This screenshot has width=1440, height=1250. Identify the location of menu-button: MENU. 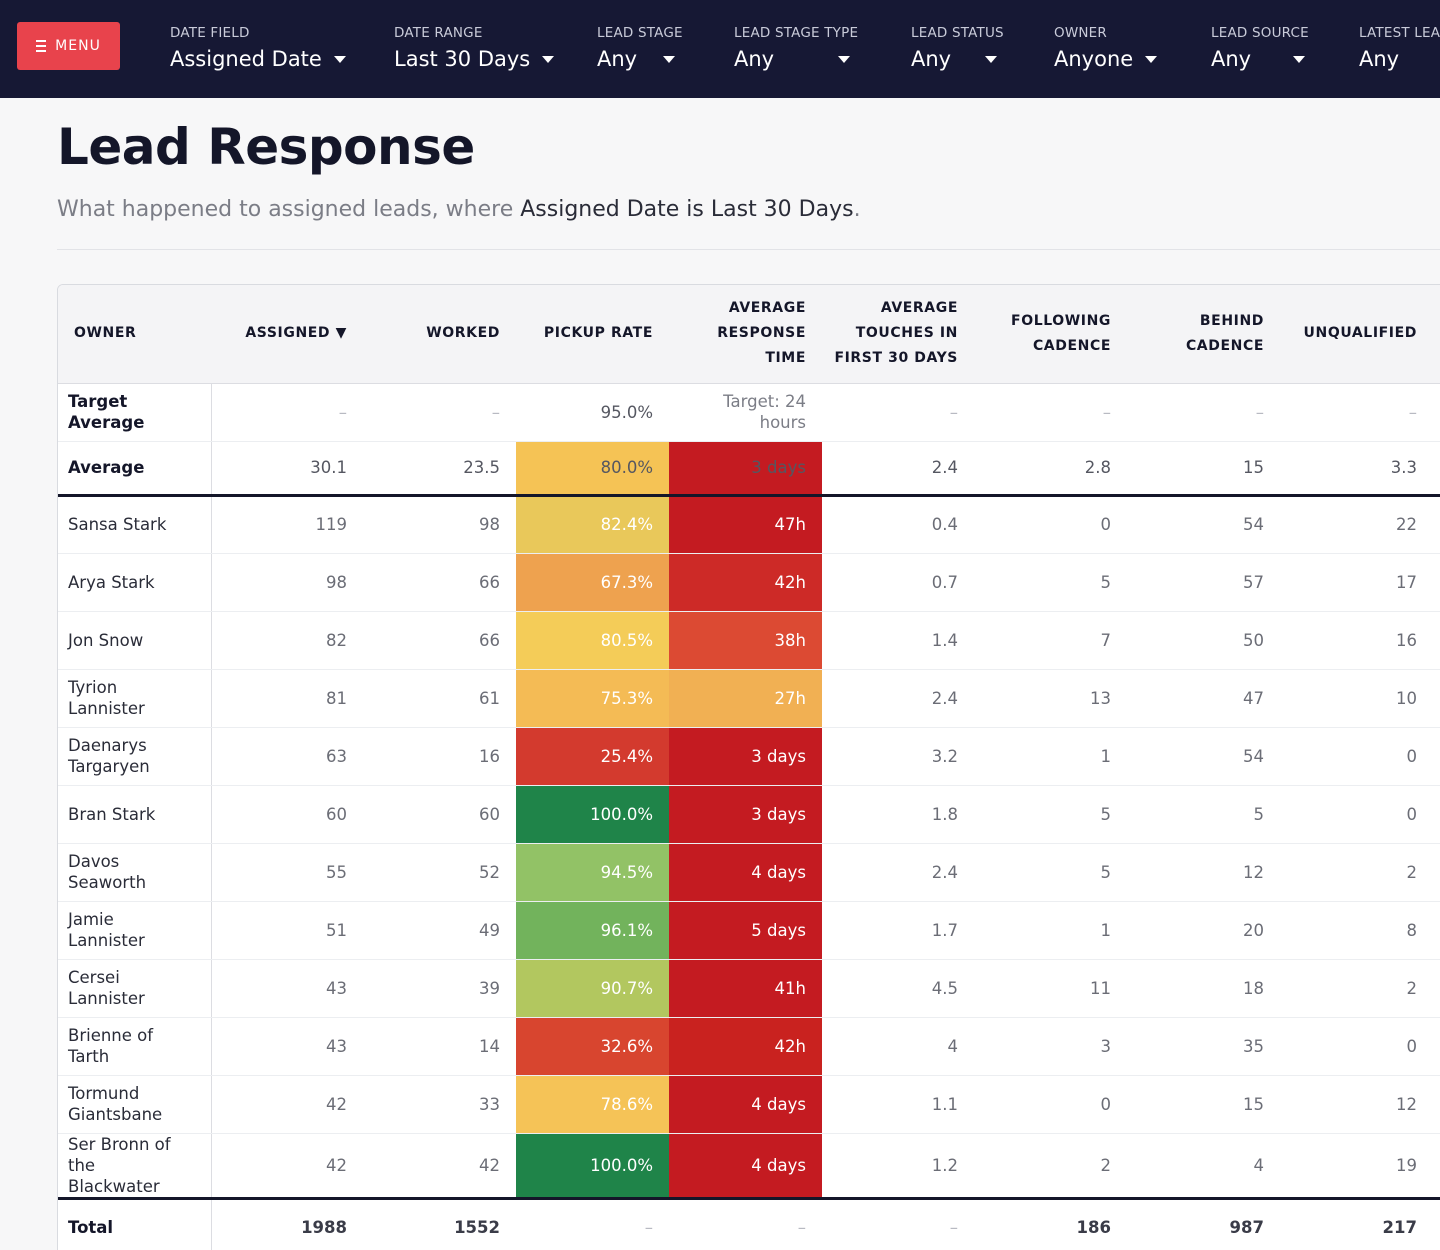
(68, 46).